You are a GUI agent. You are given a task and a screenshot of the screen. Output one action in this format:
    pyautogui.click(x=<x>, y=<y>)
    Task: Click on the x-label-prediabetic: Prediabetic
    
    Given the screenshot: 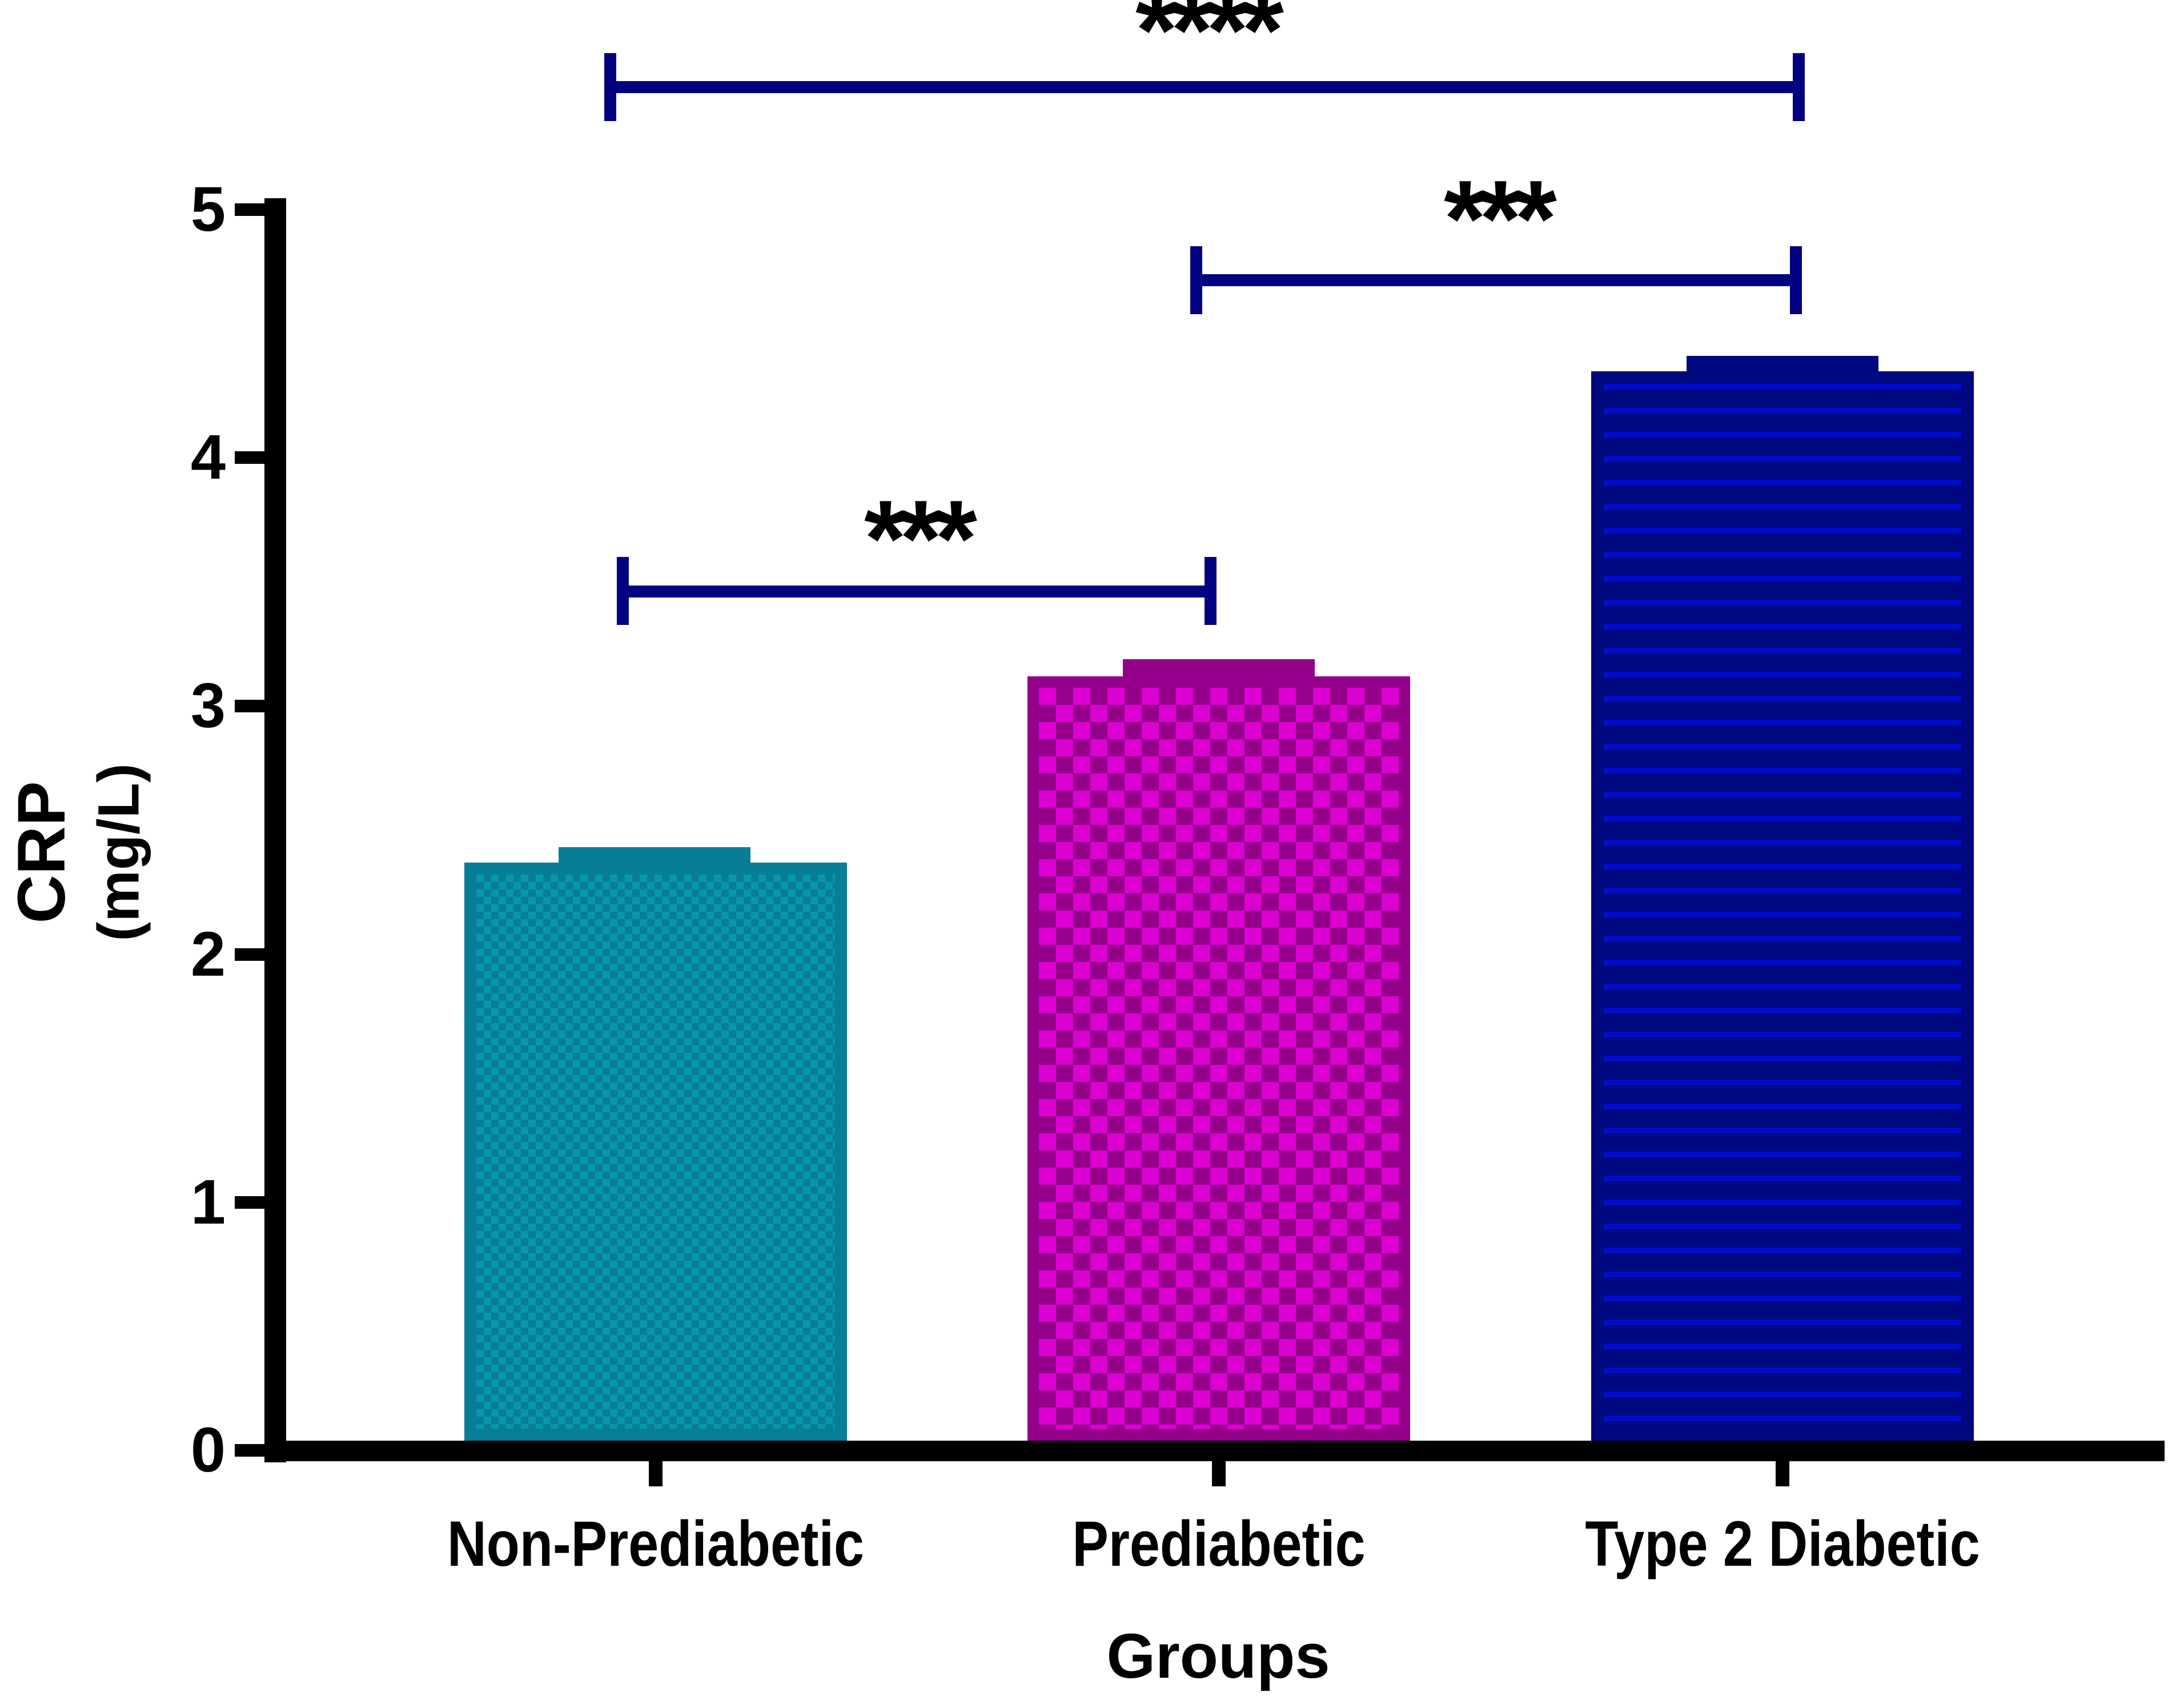 What is the action you would take?
    pyautogui.click(x=1219, y=1543)
    